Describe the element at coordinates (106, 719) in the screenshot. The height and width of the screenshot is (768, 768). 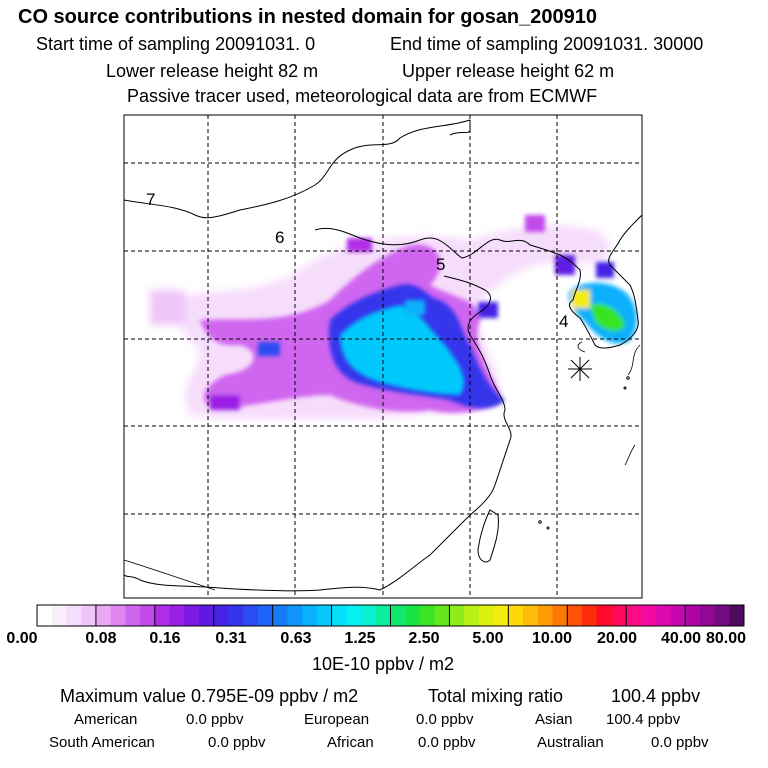
I see `region-name-american: American` at that location.